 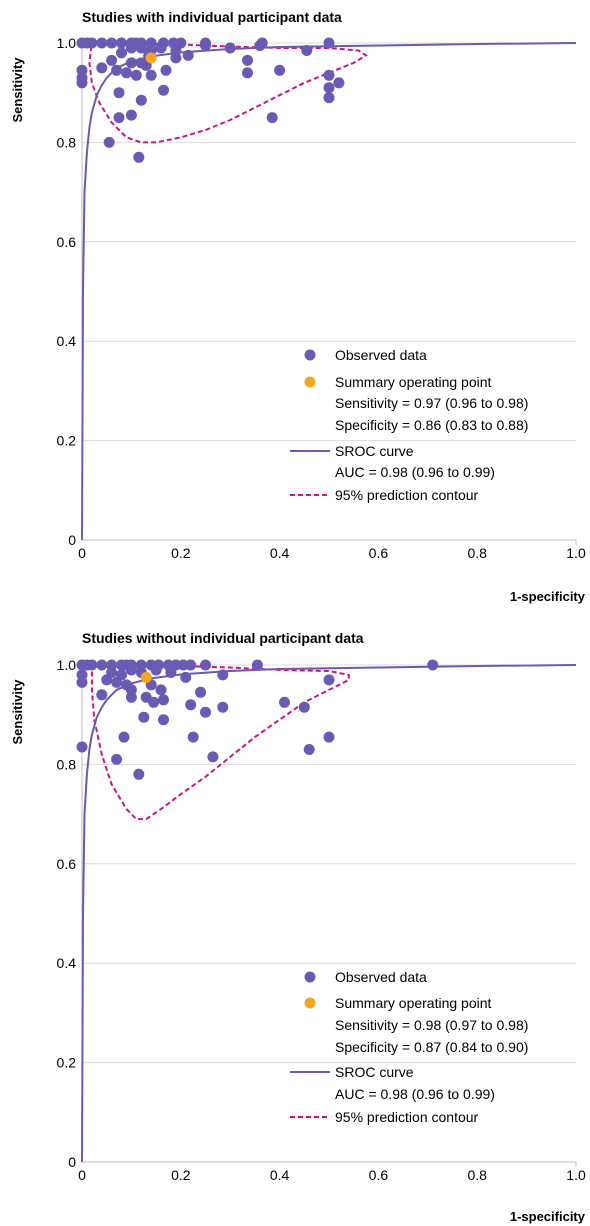 What do you see at coordinates (407, 495) in the screenshot?
I see `legend-contour-label-1: 95% prediction contour` at bounding box center [407, 495].